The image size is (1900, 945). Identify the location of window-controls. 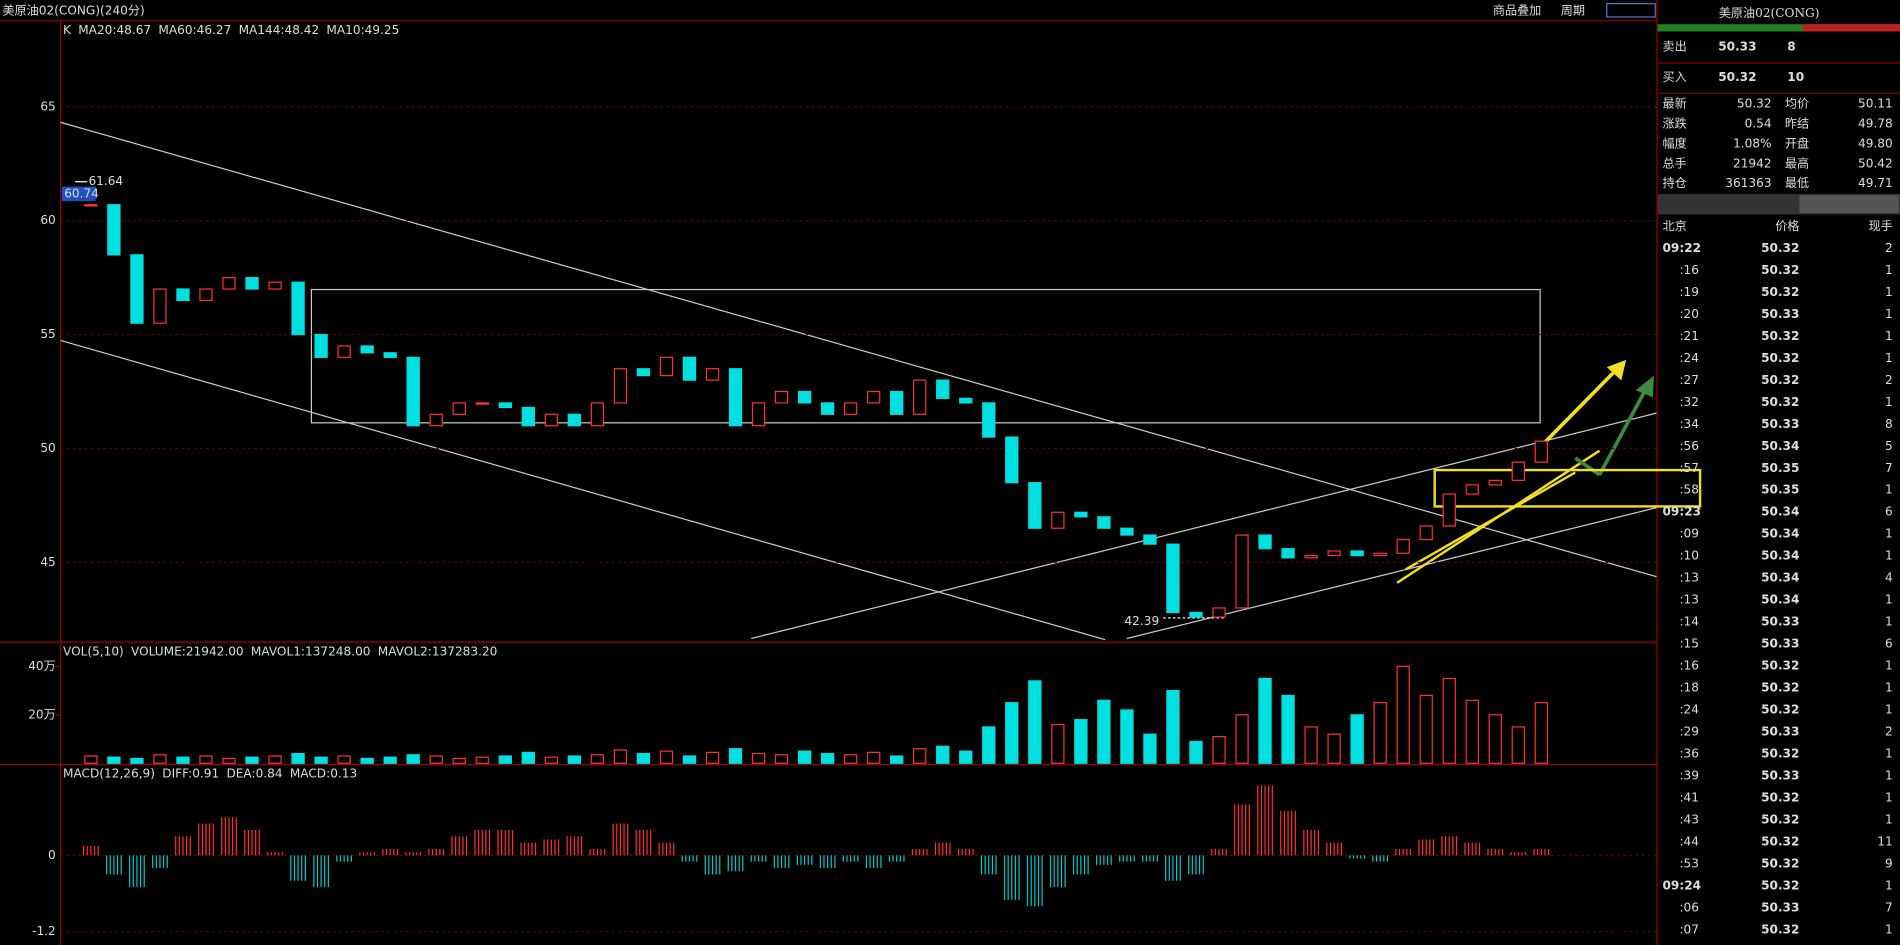
(1631, 10).